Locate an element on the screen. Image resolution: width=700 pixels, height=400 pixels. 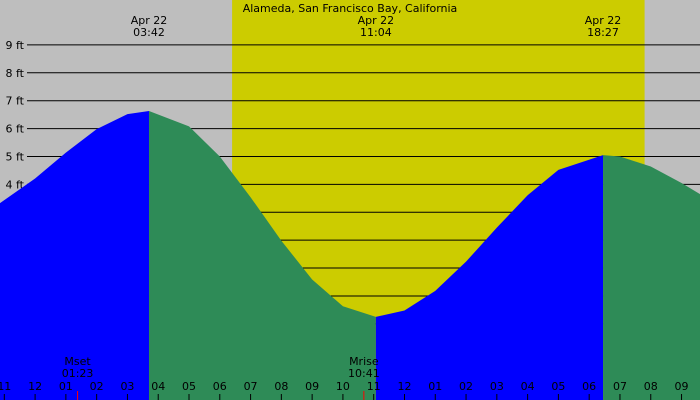
y-tick-label: 9 ft is located at coordinates (15, 45).